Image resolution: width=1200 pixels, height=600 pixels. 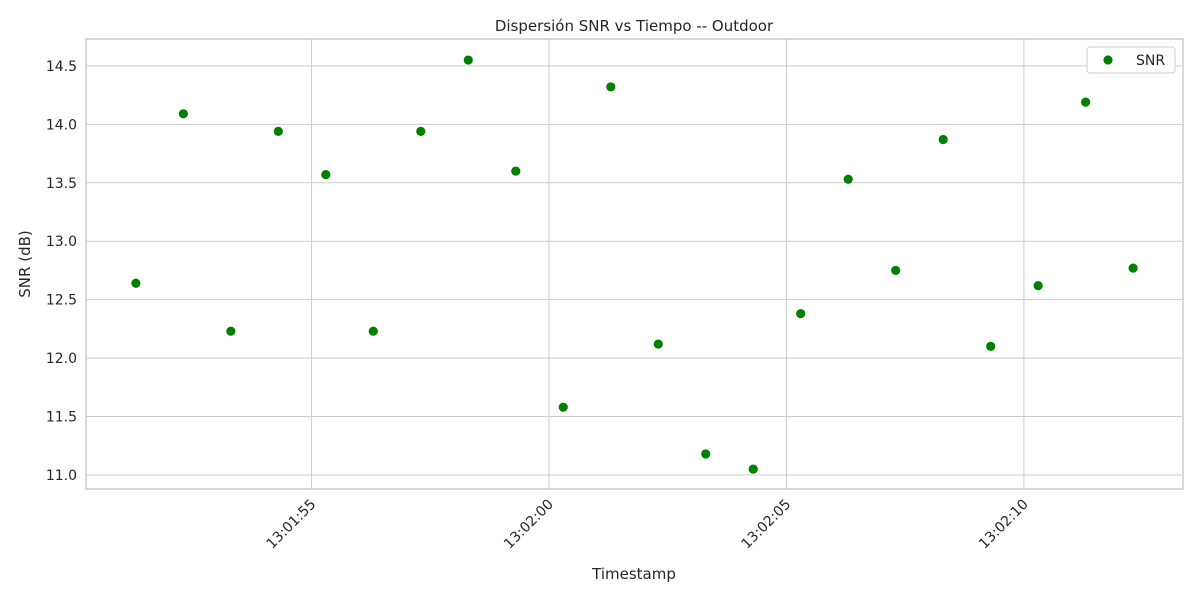 What do you see at coordinates (61, 125) in the screenshot?
I see `y-tick-label: 14.0` at bounding box center [61, 125].